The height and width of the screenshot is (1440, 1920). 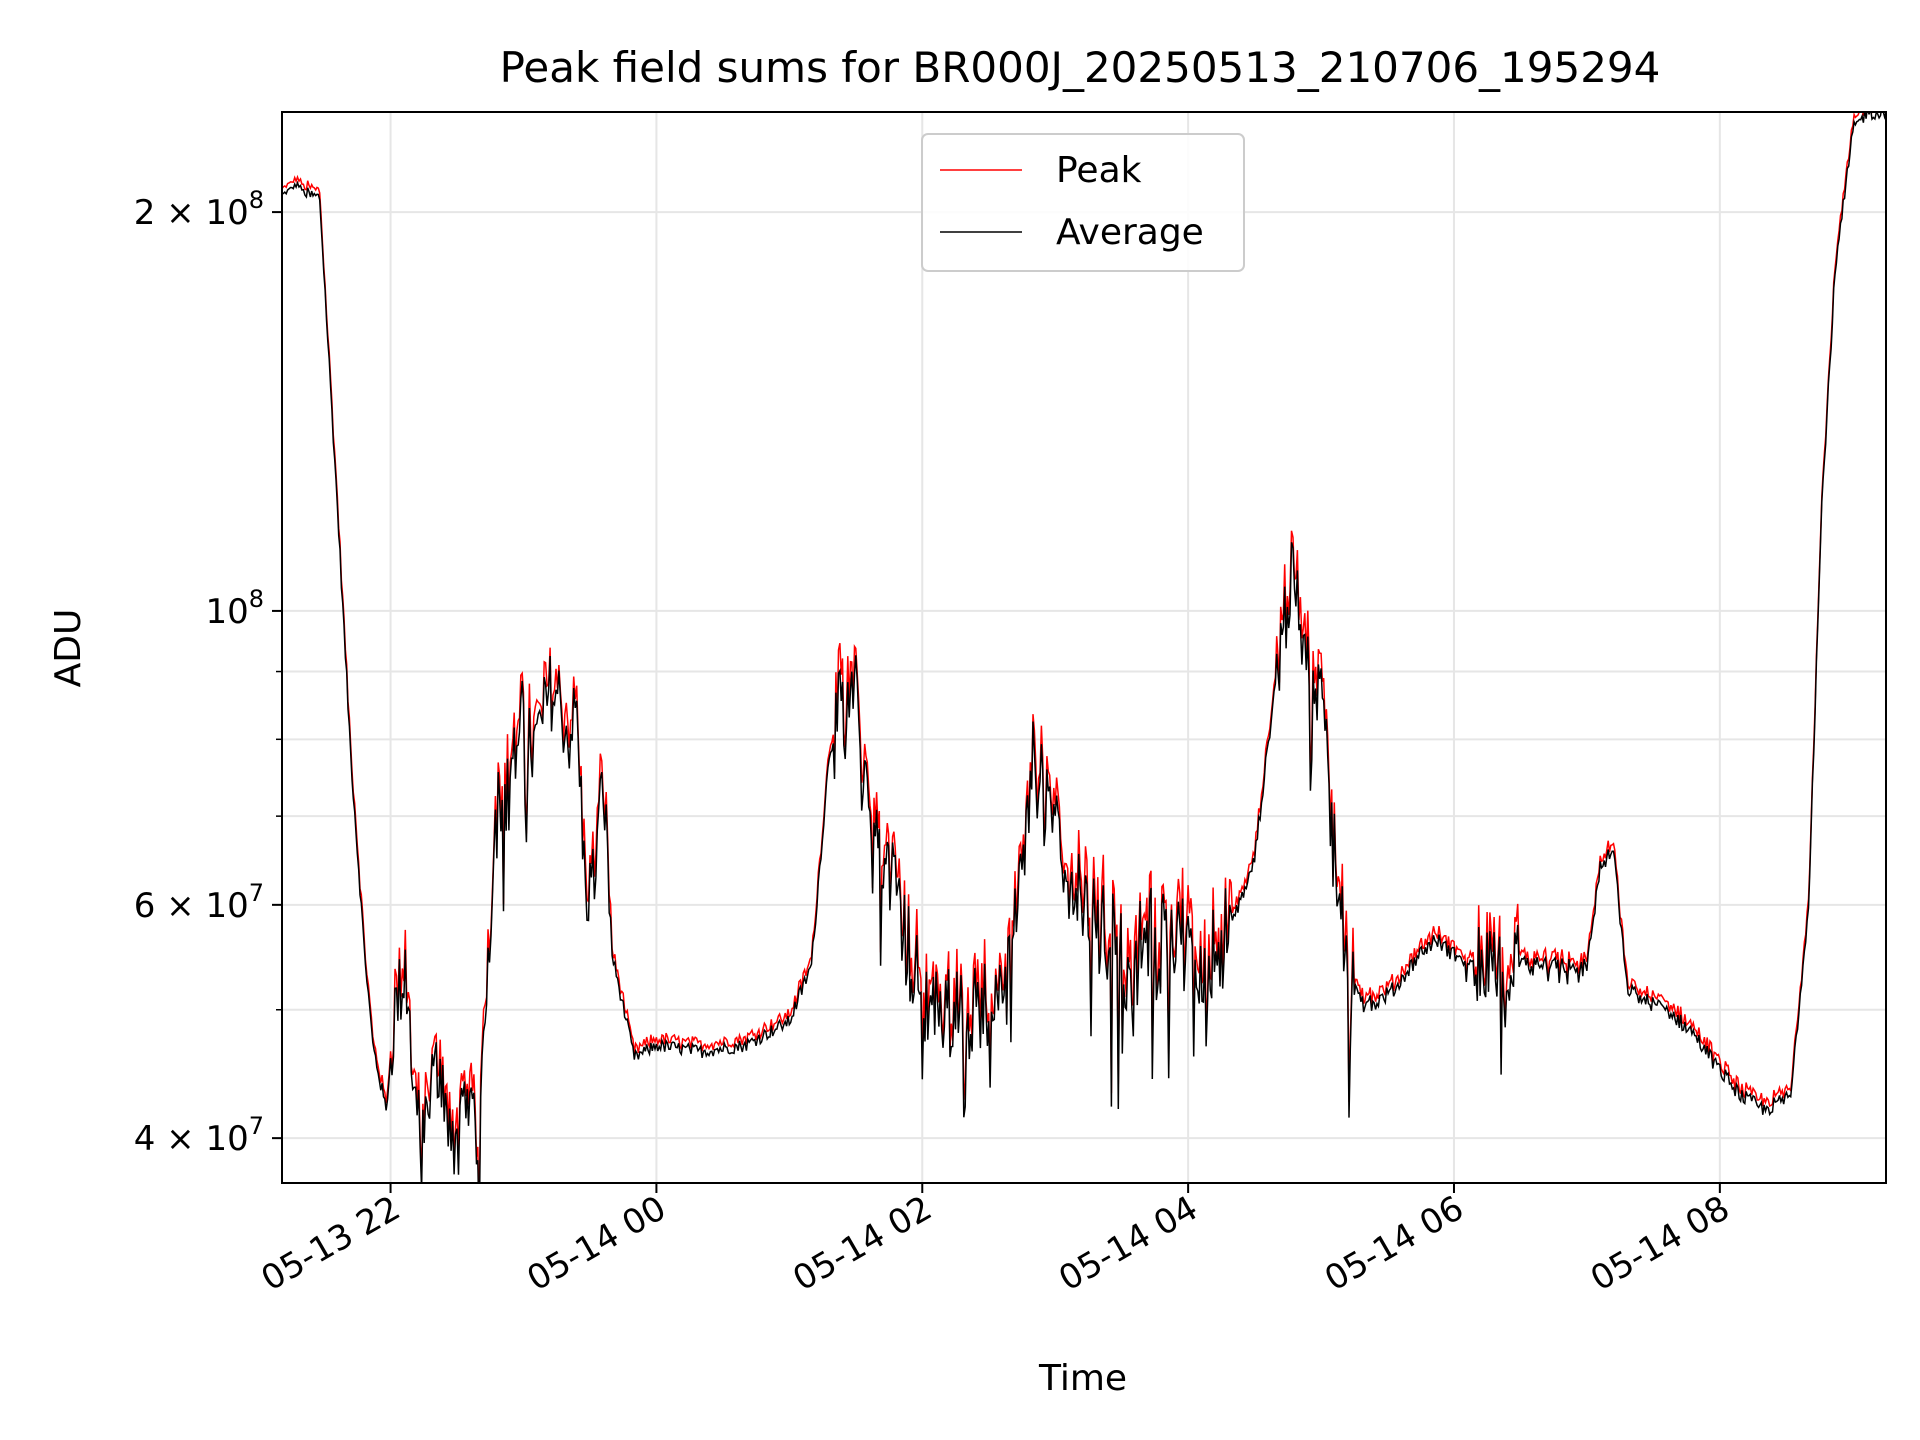 I want to click on y-tick-label: 108, so click(x=234, y=608).